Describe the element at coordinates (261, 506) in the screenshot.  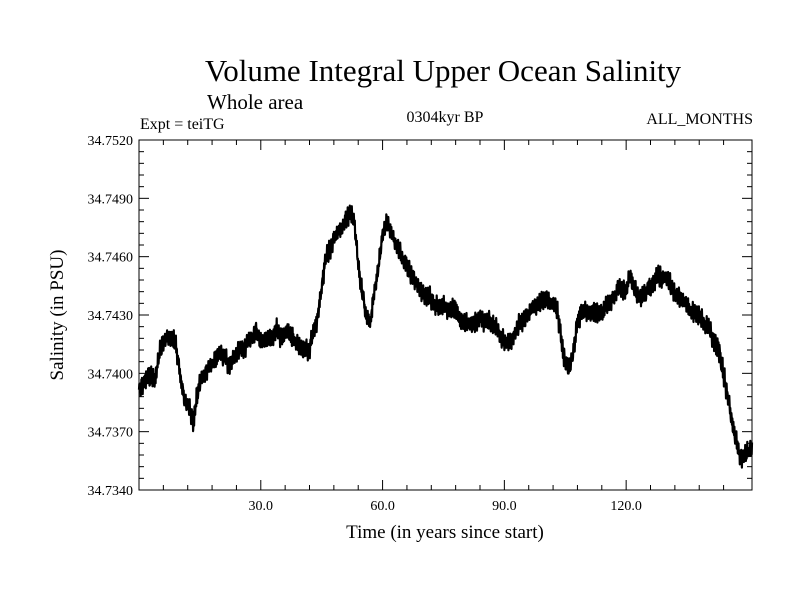
I see `x-tick-label: 30.0` at that location.